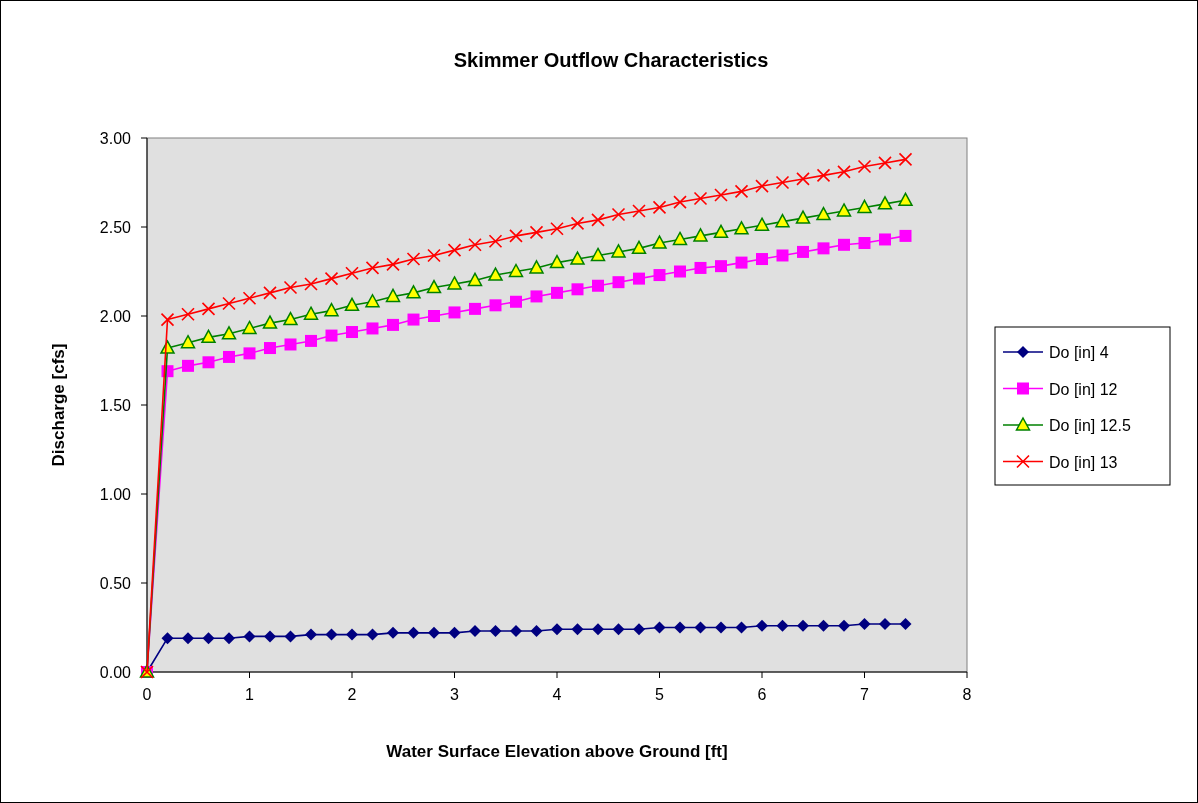  What do you see at coordinates (115, 405) in the screenshot?
I see `y-tick-label: 1.50` at bounding box center [115, 405].